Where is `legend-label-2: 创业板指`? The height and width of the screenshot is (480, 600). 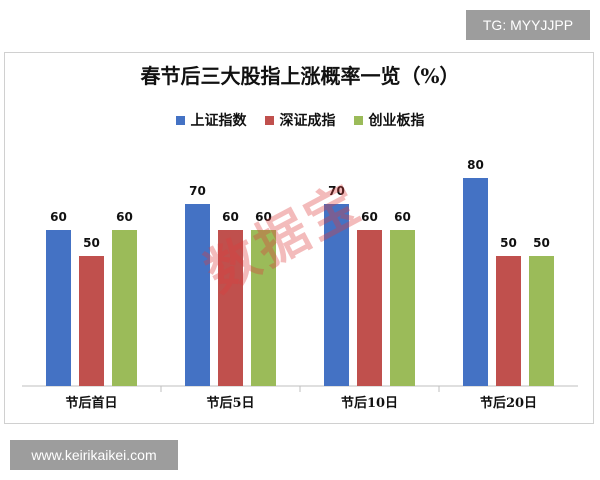 legend-label-2: 创业板指 is located at coordinates (396, 121).